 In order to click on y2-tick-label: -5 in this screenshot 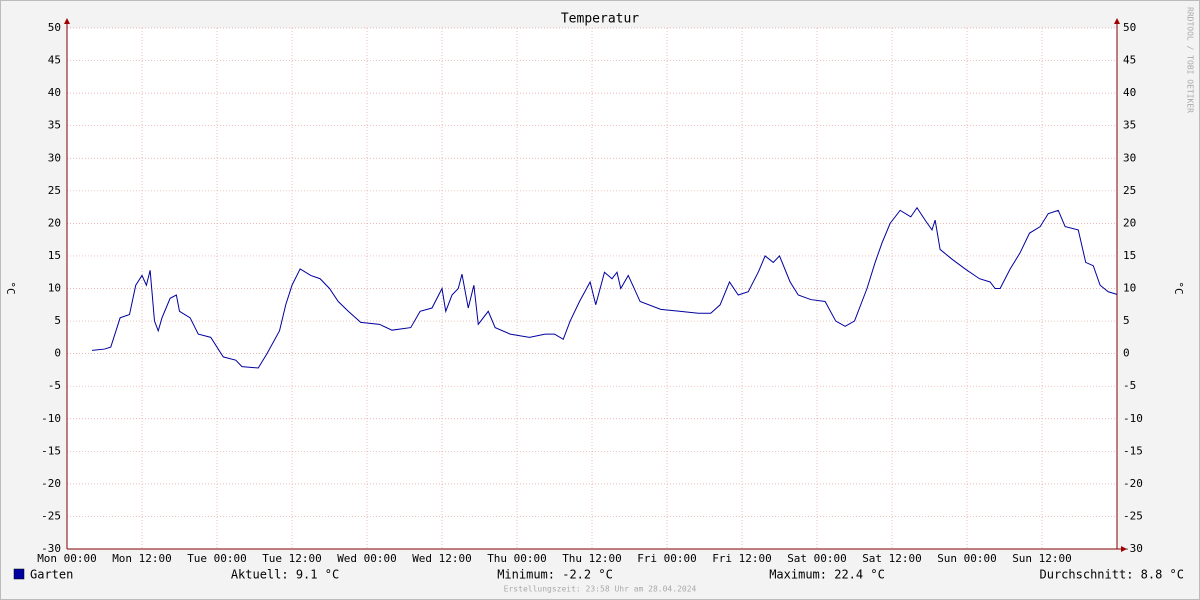, I will do `click(1129, 385)`.